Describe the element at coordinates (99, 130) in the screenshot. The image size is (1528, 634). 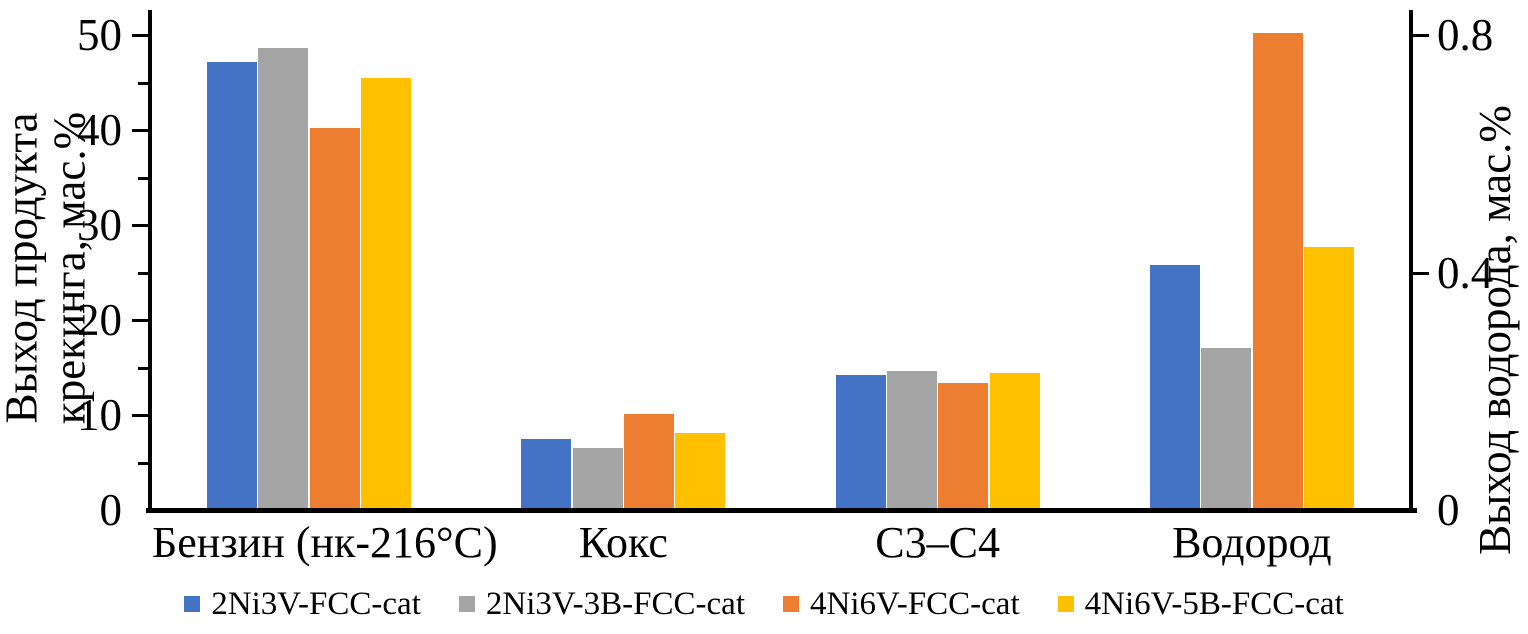
I see `left-axis-tick-label: 40` at that location.